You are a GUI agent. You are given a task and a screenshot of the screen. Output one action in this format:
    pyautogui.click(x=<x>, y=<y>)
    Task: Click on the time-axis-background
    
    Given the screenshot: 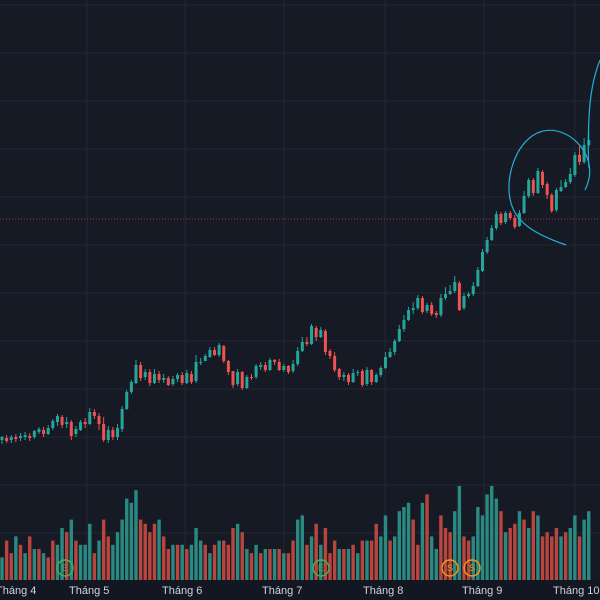 What is the action you would take?
    pyautogui.click(x=300, y=590)
    